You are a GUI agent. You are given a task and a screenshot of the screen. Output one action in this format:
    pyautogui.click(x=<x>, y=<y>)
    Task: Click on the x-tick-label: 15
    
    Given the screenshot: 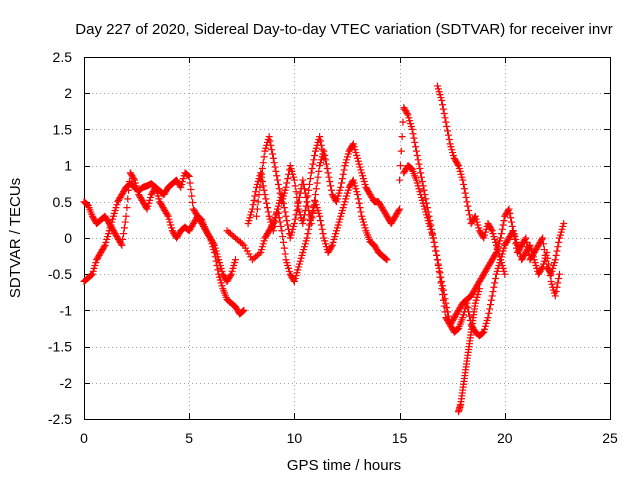 What is the action you would take?
    pyautogui.click(x=400, y=438)
    